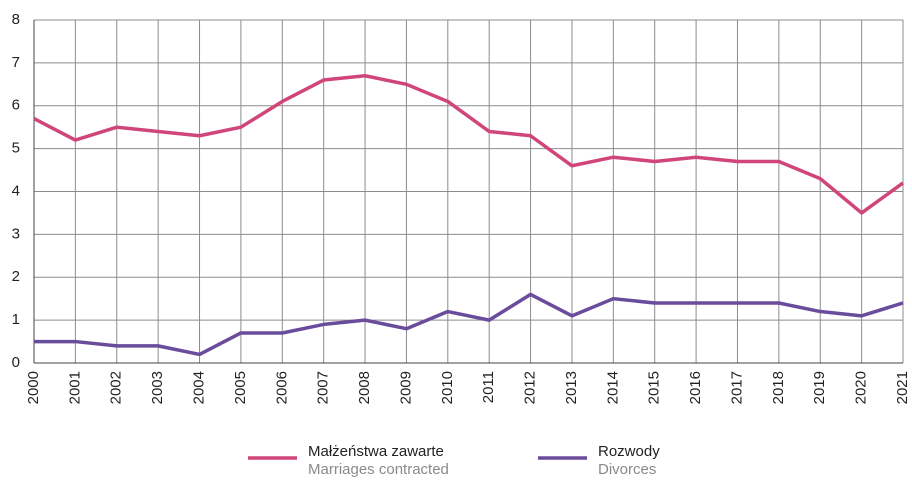 The height and width of the screenshot is (480, 912). Describe the element at coordinates (157, 387) in the screenshot. I see `x-tick-label: 2003` at that location.